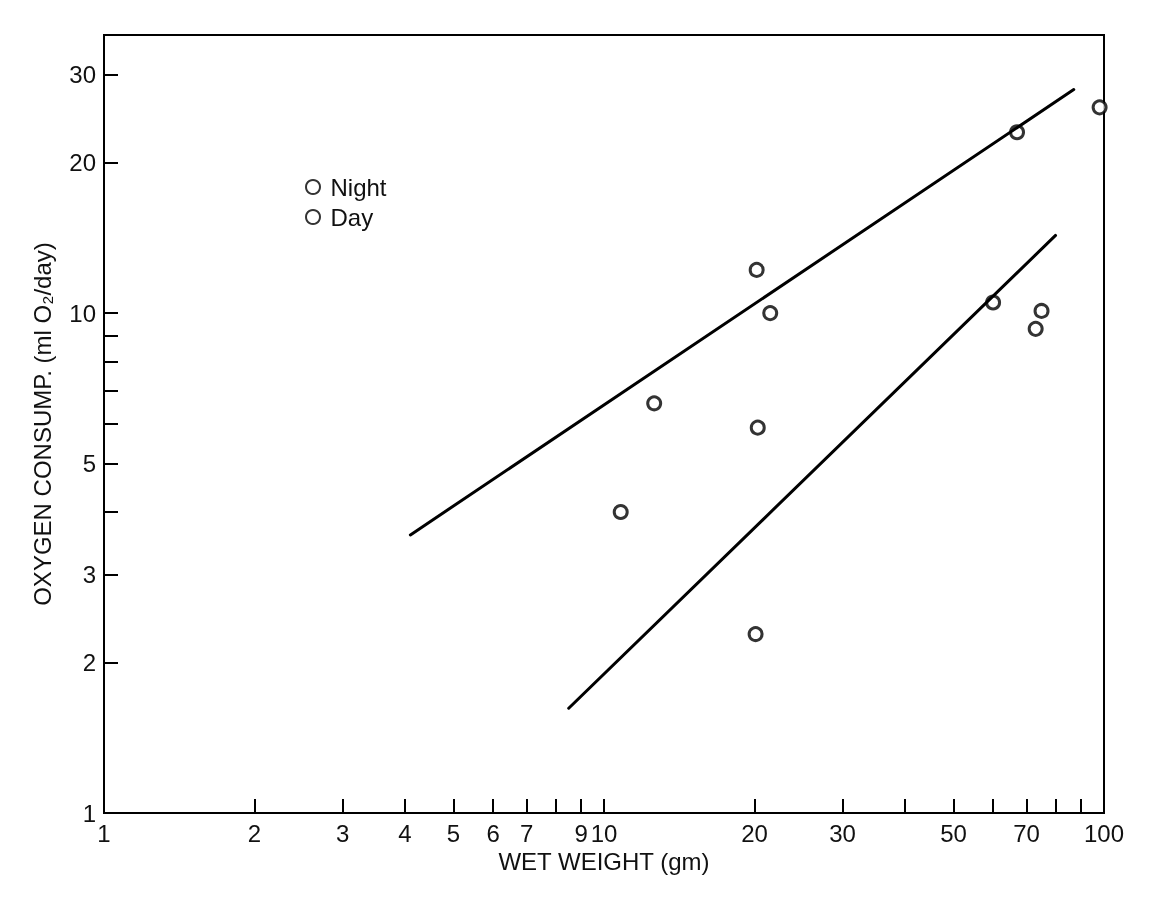 This screenshot has height=913, width=1149. I want to click on x-tick-label: 7, so click(526, 833).